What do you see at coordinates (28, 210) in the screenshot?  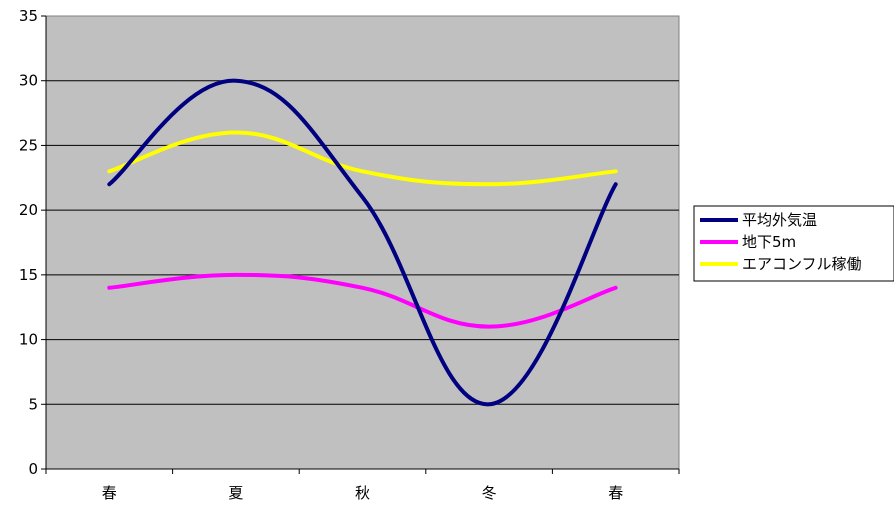 I see `y-tick-label: 20` at bounding box center [28, 210].